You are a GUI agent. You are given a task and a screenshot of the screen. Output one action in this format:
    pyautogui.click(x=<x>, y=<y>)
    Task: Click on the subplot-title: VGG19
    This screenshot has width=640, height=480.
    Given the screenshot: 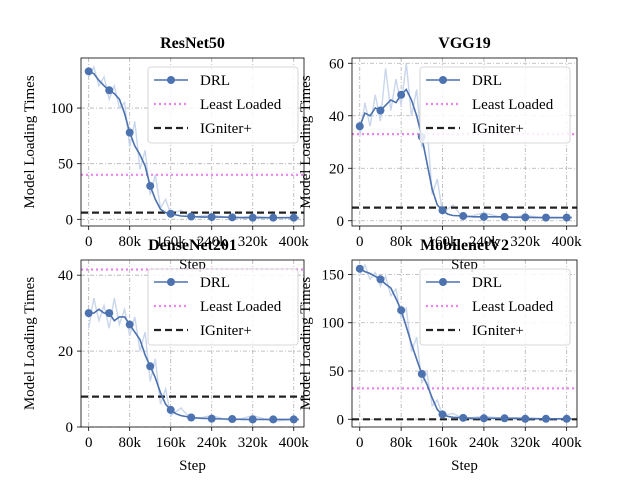 What is the action you would take?
    pyautogui.click(x=464, y=43)
    